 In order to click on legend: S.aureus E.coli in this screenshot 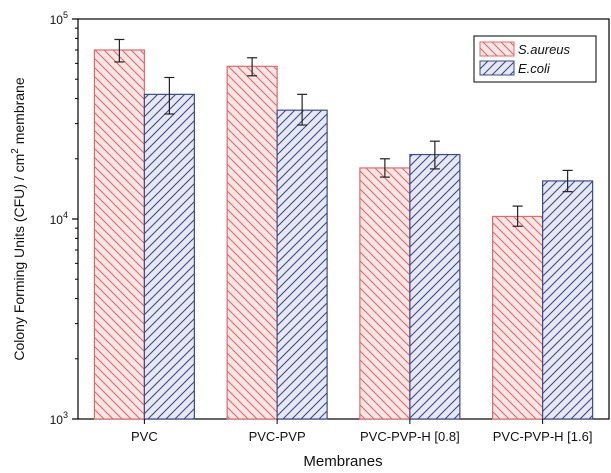, I will do `click(535, 59)`.